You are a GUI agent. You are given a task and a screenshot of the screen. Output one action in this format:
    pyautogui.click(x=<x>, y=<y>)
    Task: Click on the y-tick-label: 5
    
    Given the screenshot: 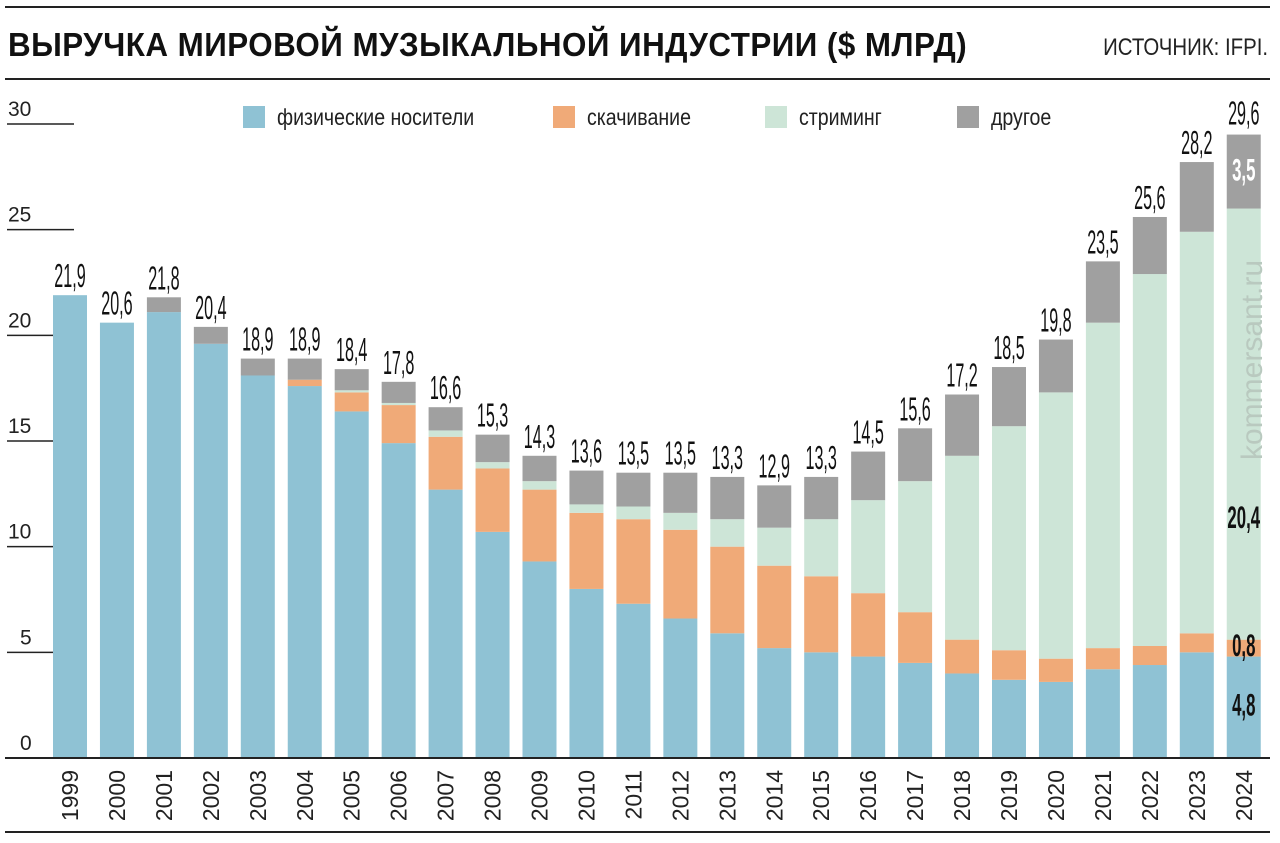 What is the action you would take?
    pyautogui.click(x=26, y=637)
    